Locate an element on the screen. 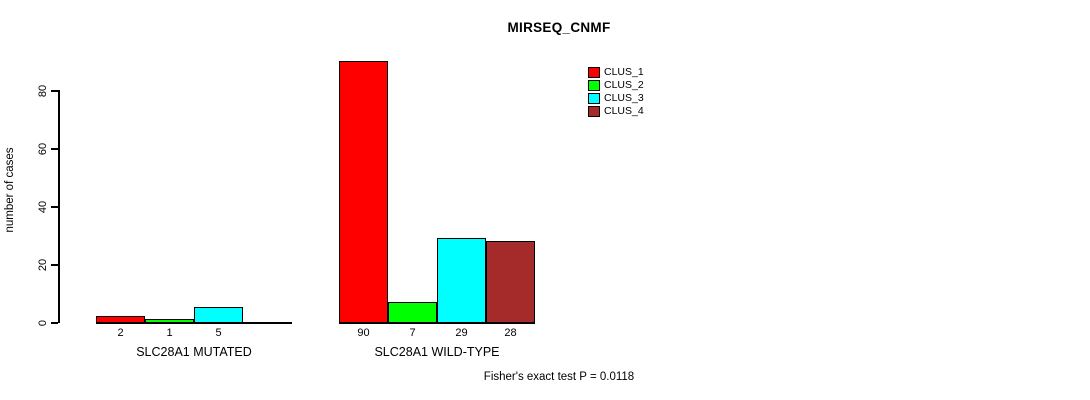  y-axis-line is located at coordinates (59, 206).